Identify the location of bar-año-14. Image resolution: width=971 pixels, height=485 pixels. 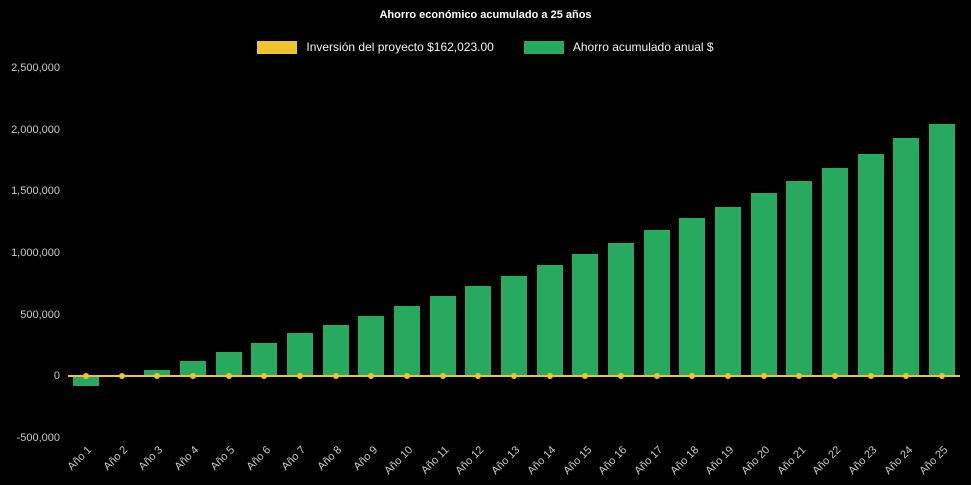
(549, 321).